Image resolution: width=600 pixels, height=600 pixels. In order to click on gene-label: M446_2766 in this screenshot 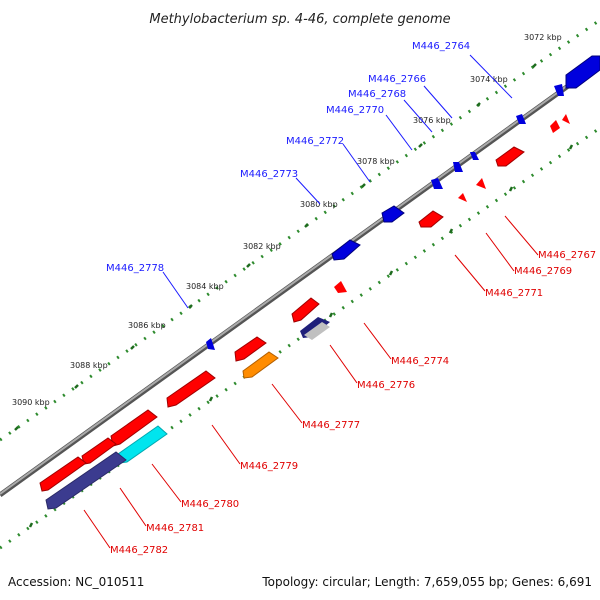, I will do `click(397, 79)`.